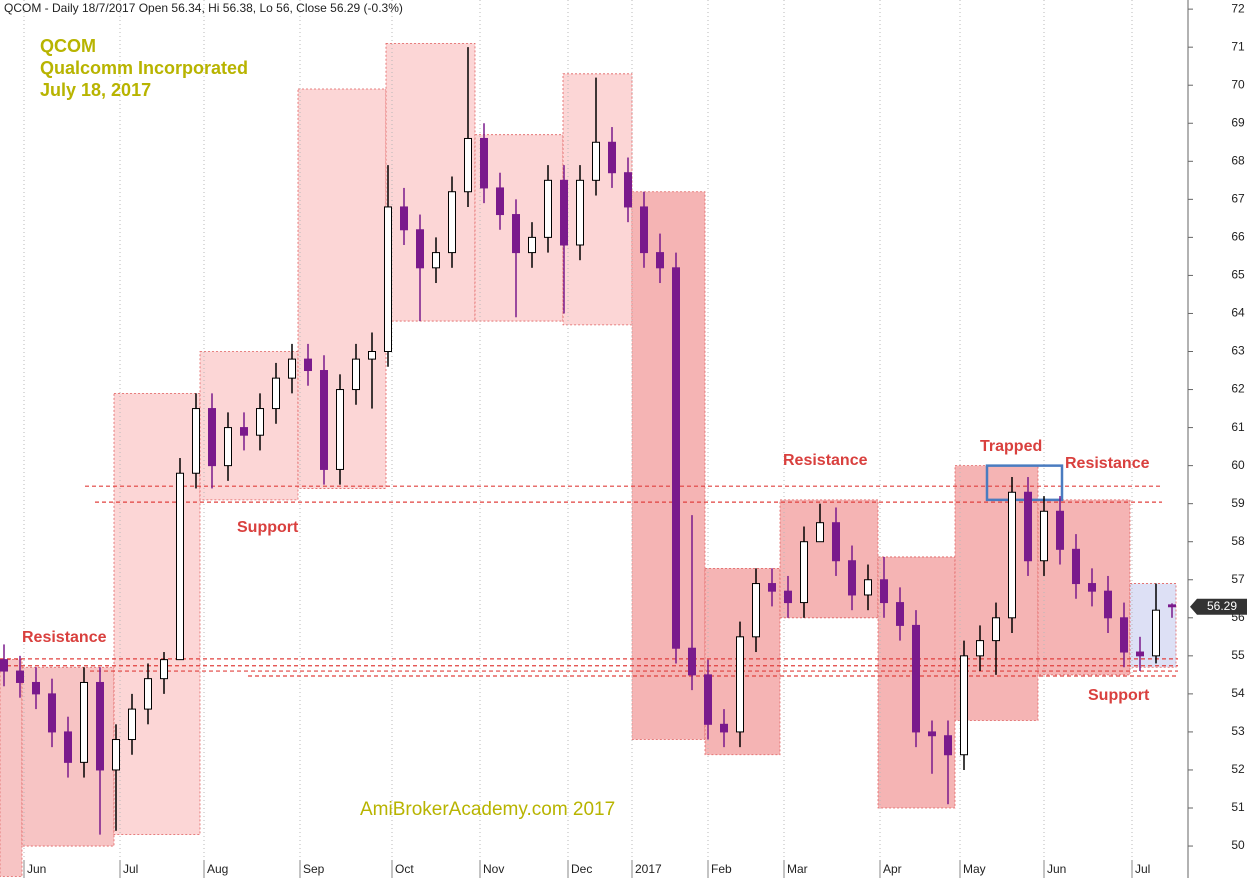 Image resolution: width=1249 pixels, height=878 pixels. I want to click on y-tick-label: 71, so click(1238, 46).